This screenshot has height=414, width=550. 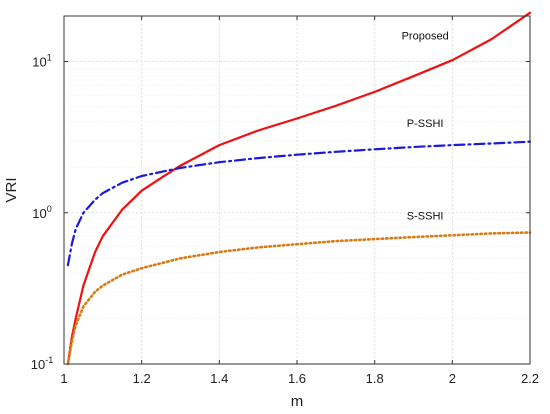 I want to click on y-tick-label: 10⁻¹, so click(x=42, y=363).